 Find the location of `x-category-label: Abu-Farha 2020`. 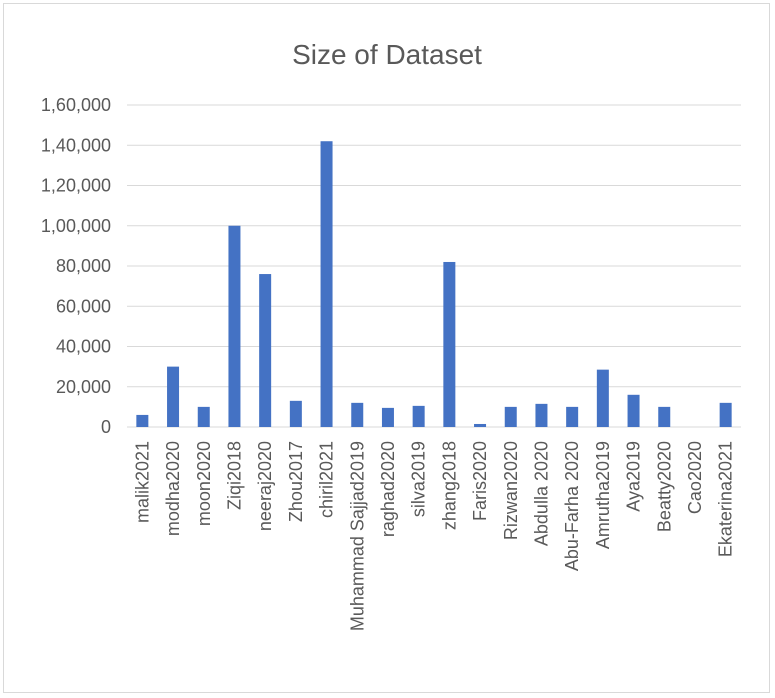

x-category-label: Abu-Farha 2020 is located at coordinates (572, 506).